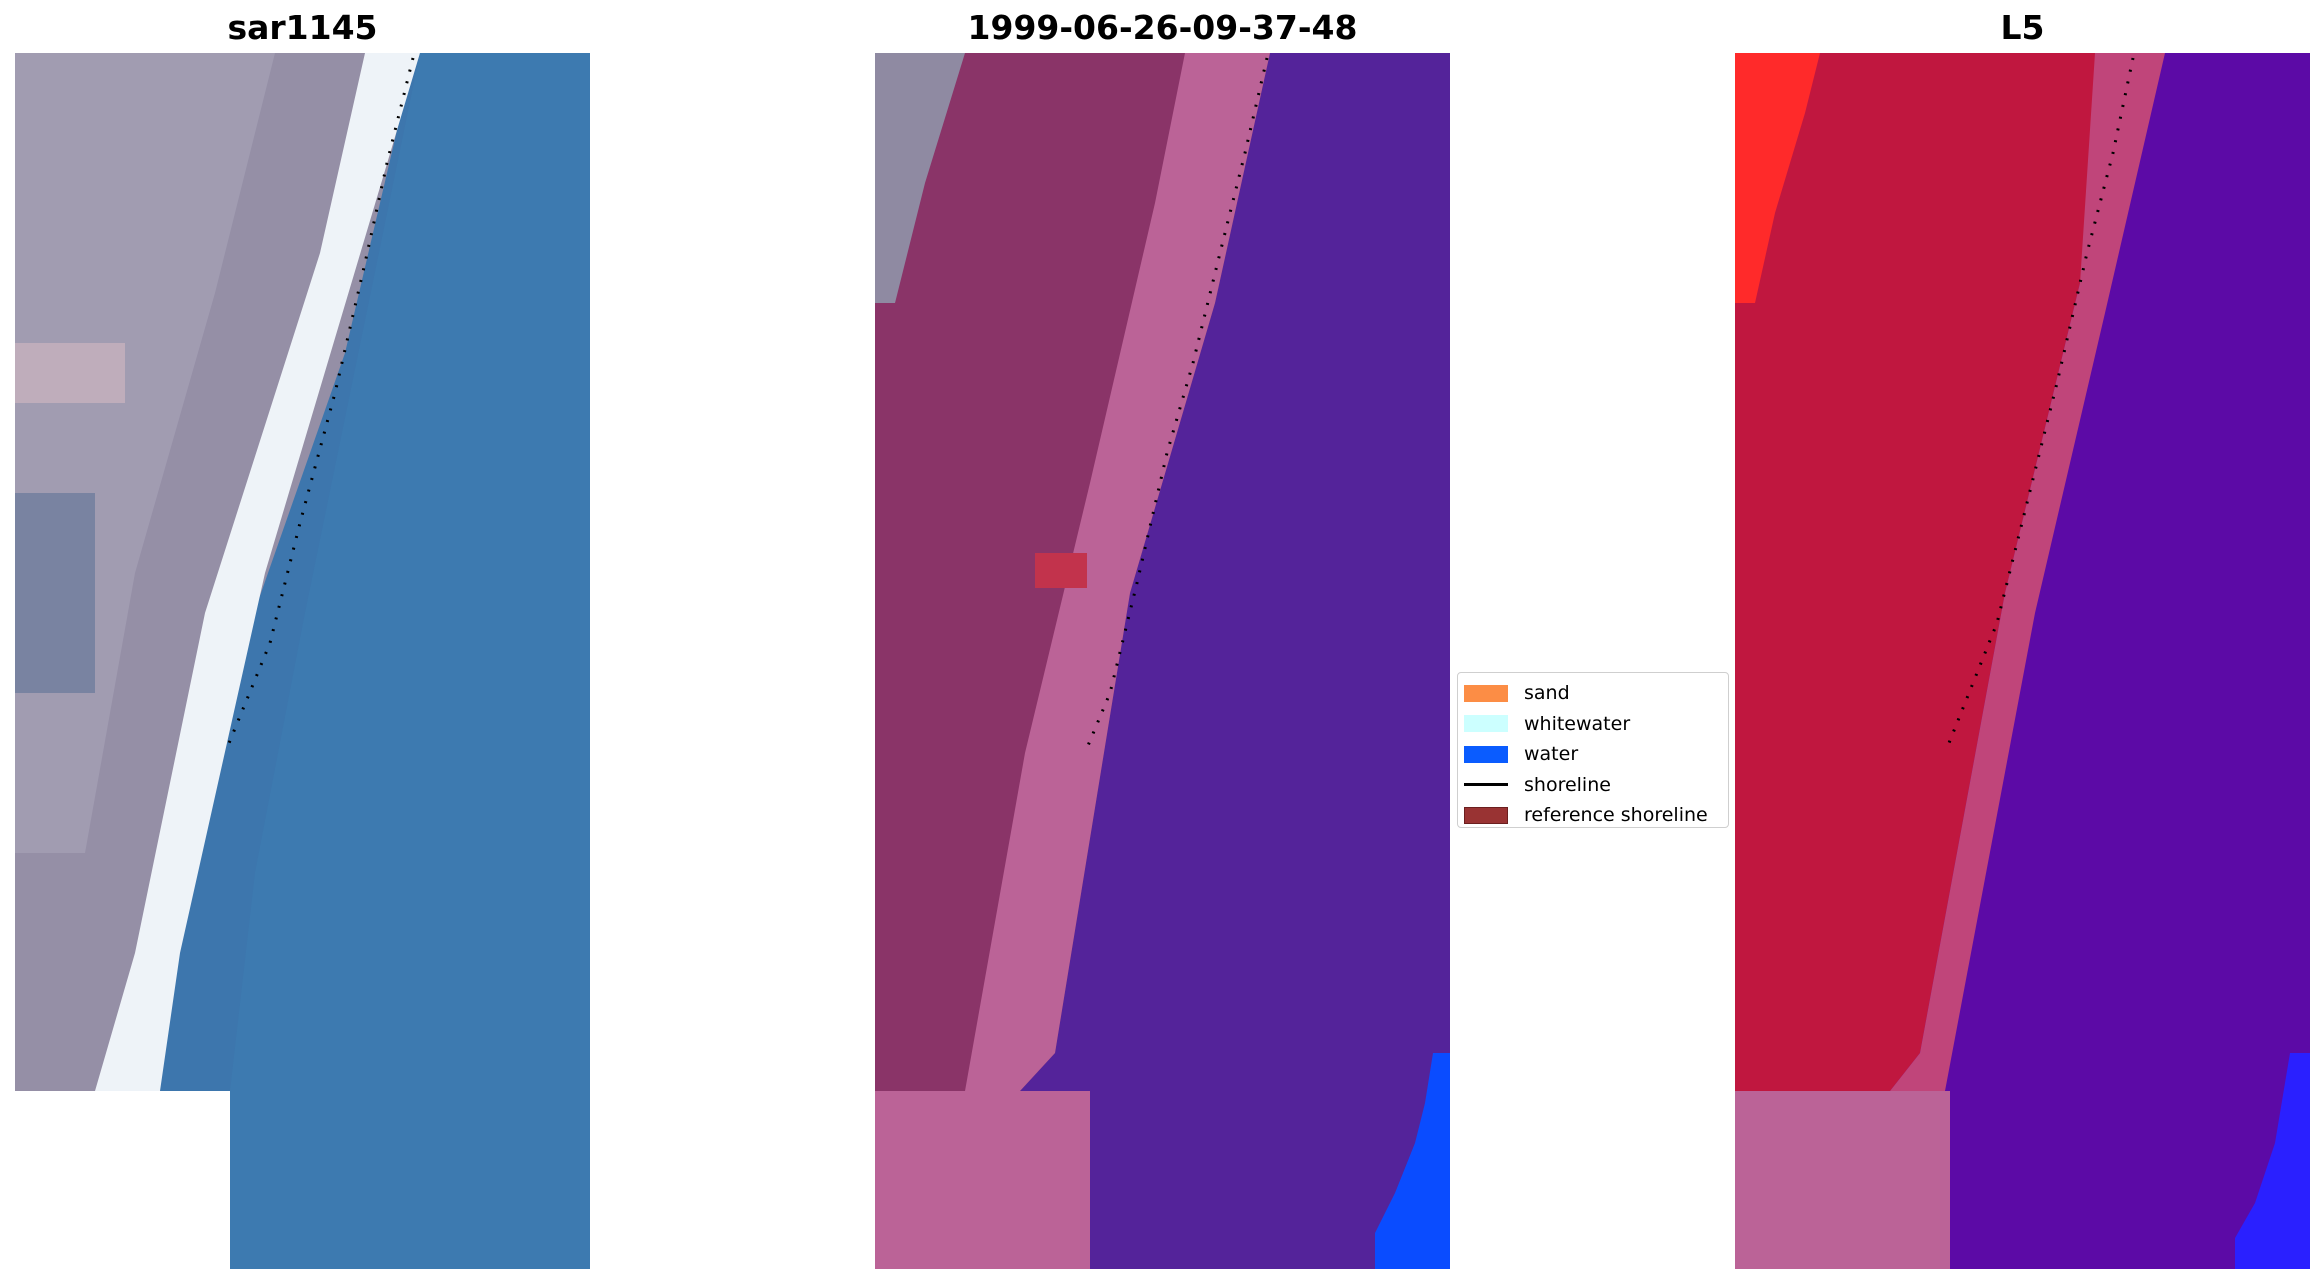 The height and width of the screenshot is (1283, 2317). What do you see at coordinates (982, 1180) in the screenshot?
I see `class-nodata-pink` at bounding box center [982, 1180].